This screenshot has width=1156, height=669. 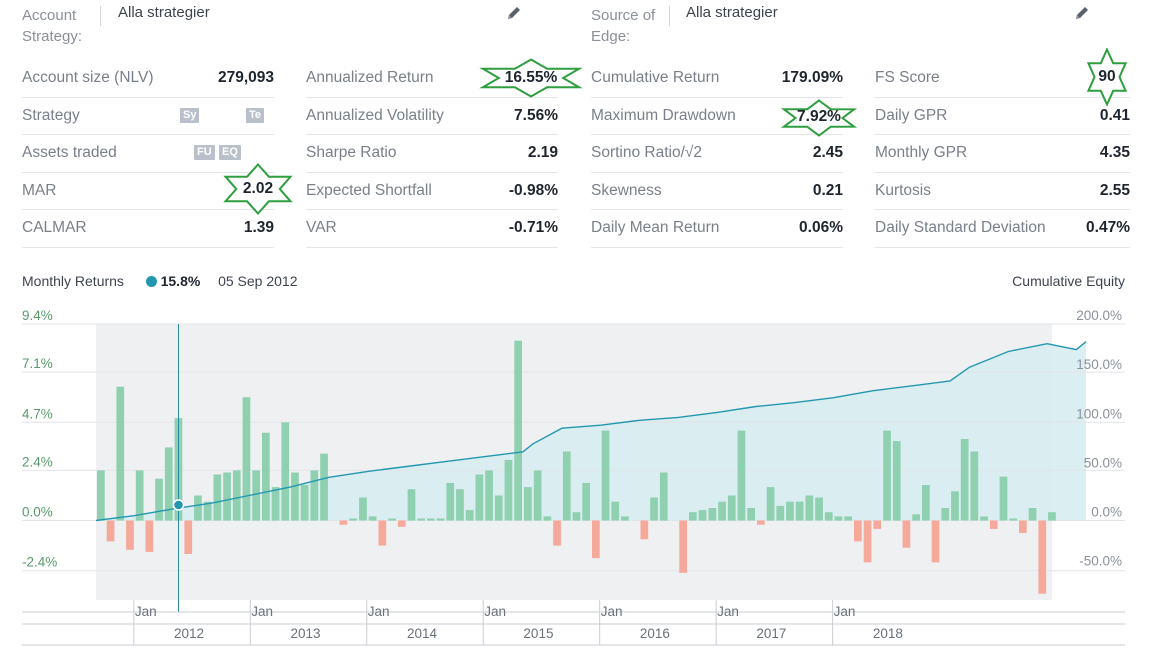 What do you see at coordinates (1108, 227) in the screenshot?
I see `metric-value: 0.47%` at bounding box center [1108, 227].